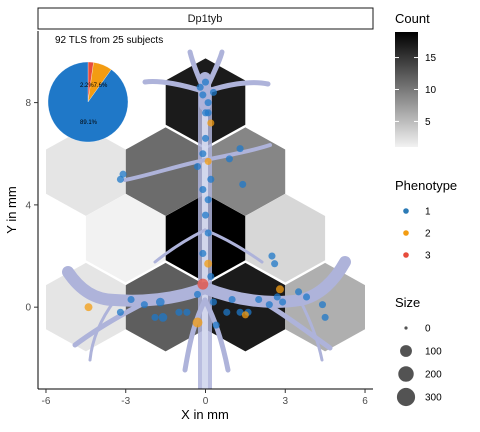  What do you see at coordinates (428, 212) in the screenshot?
I see `phenotype-label-1: 1` at bounding box center [428, 212].